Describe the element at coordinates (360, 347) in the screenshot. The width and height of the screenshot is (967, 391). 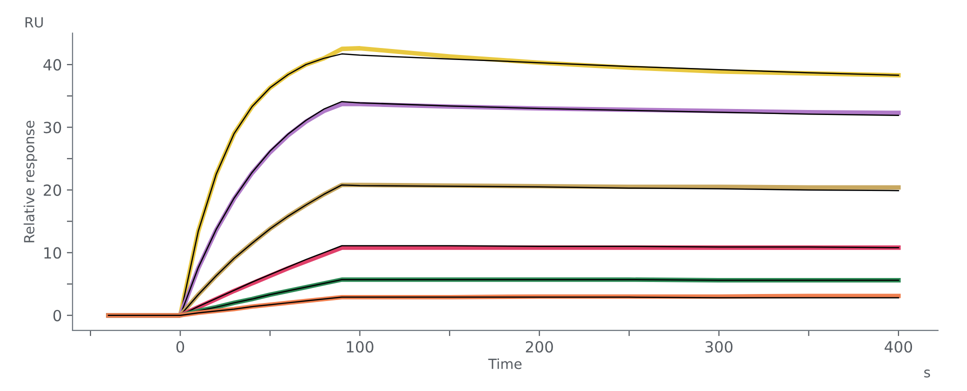
I see `x-tick-label: 100` at that location.